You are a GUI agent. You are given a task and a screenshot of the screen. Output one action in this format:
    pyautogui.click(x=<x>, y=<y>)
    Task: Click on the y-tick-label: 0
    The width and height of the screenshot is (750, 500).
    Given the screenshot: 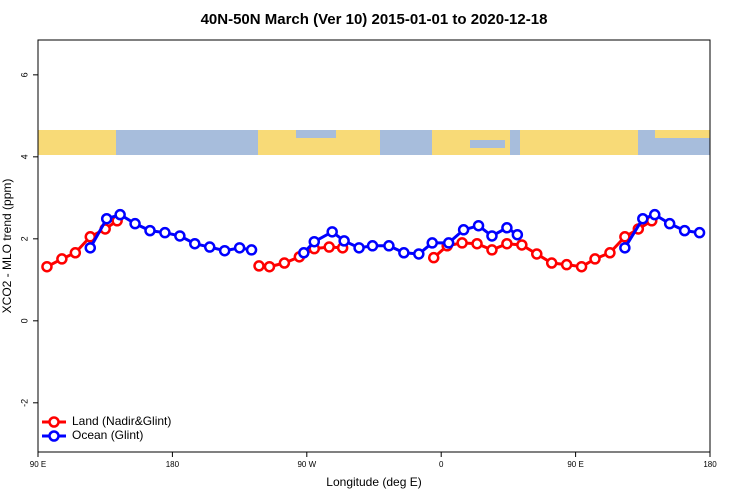 What is the action you would take?
    pyautogui.click(x=24, y=320)
    